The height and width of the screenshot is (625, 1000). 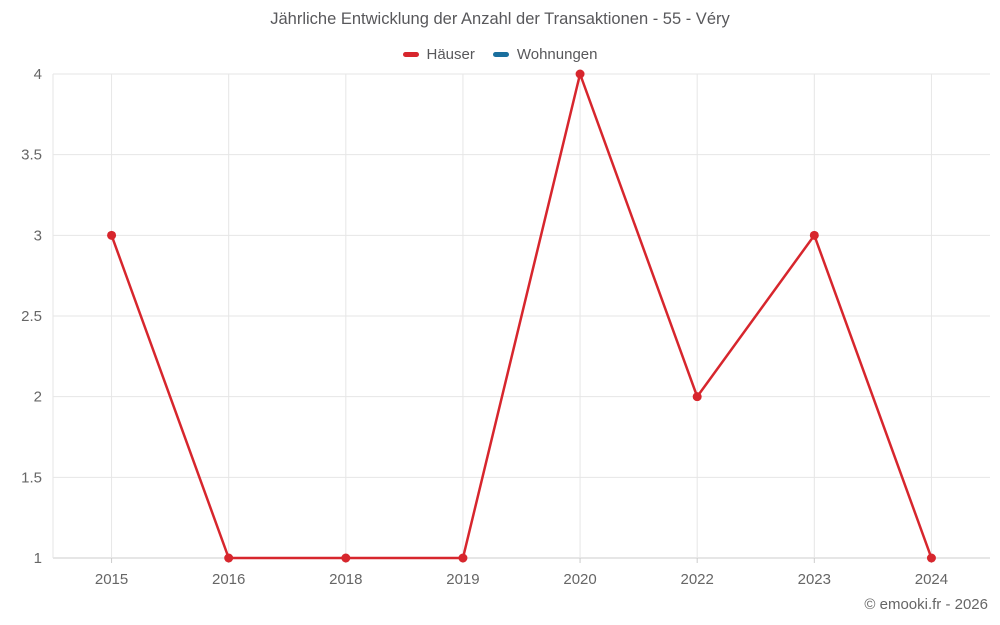 What do you see at coordinates (38, 235) in the screenshot?
I see `y-axis-label: 3` at bounding box center [38, 235].